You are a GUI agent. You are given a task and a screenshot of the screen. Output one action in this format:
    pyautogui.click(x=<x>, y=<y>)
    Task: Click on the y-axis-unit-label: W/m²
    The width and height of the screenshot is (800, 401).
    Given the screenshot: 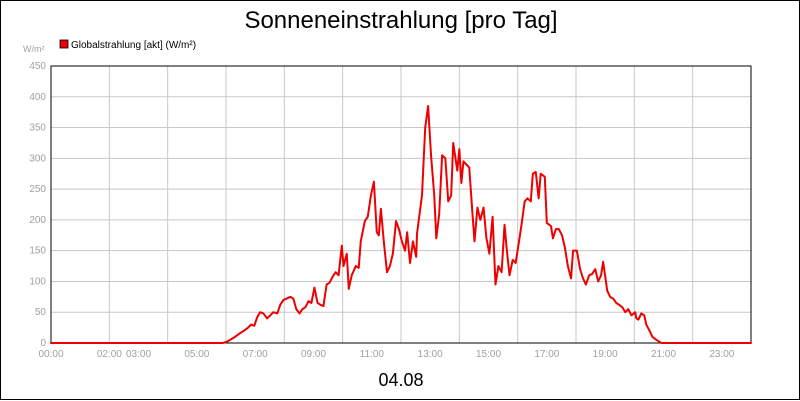 What is the action you would take?
    pyautogui.click(x=34, y=49)
    